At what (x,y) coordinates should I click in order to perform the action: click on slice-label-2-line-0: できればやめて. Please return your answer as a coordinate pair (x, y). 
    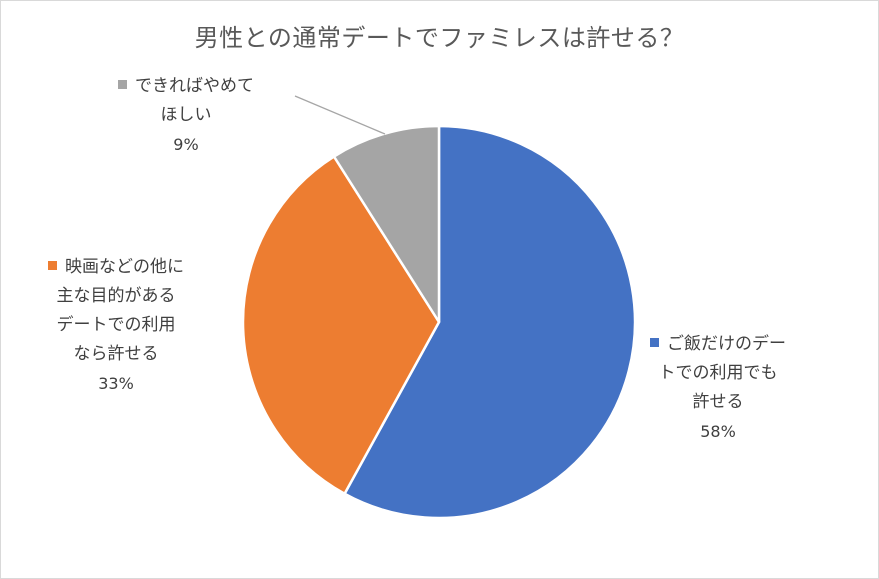
    Looking at the image, I should click on (186, 86).